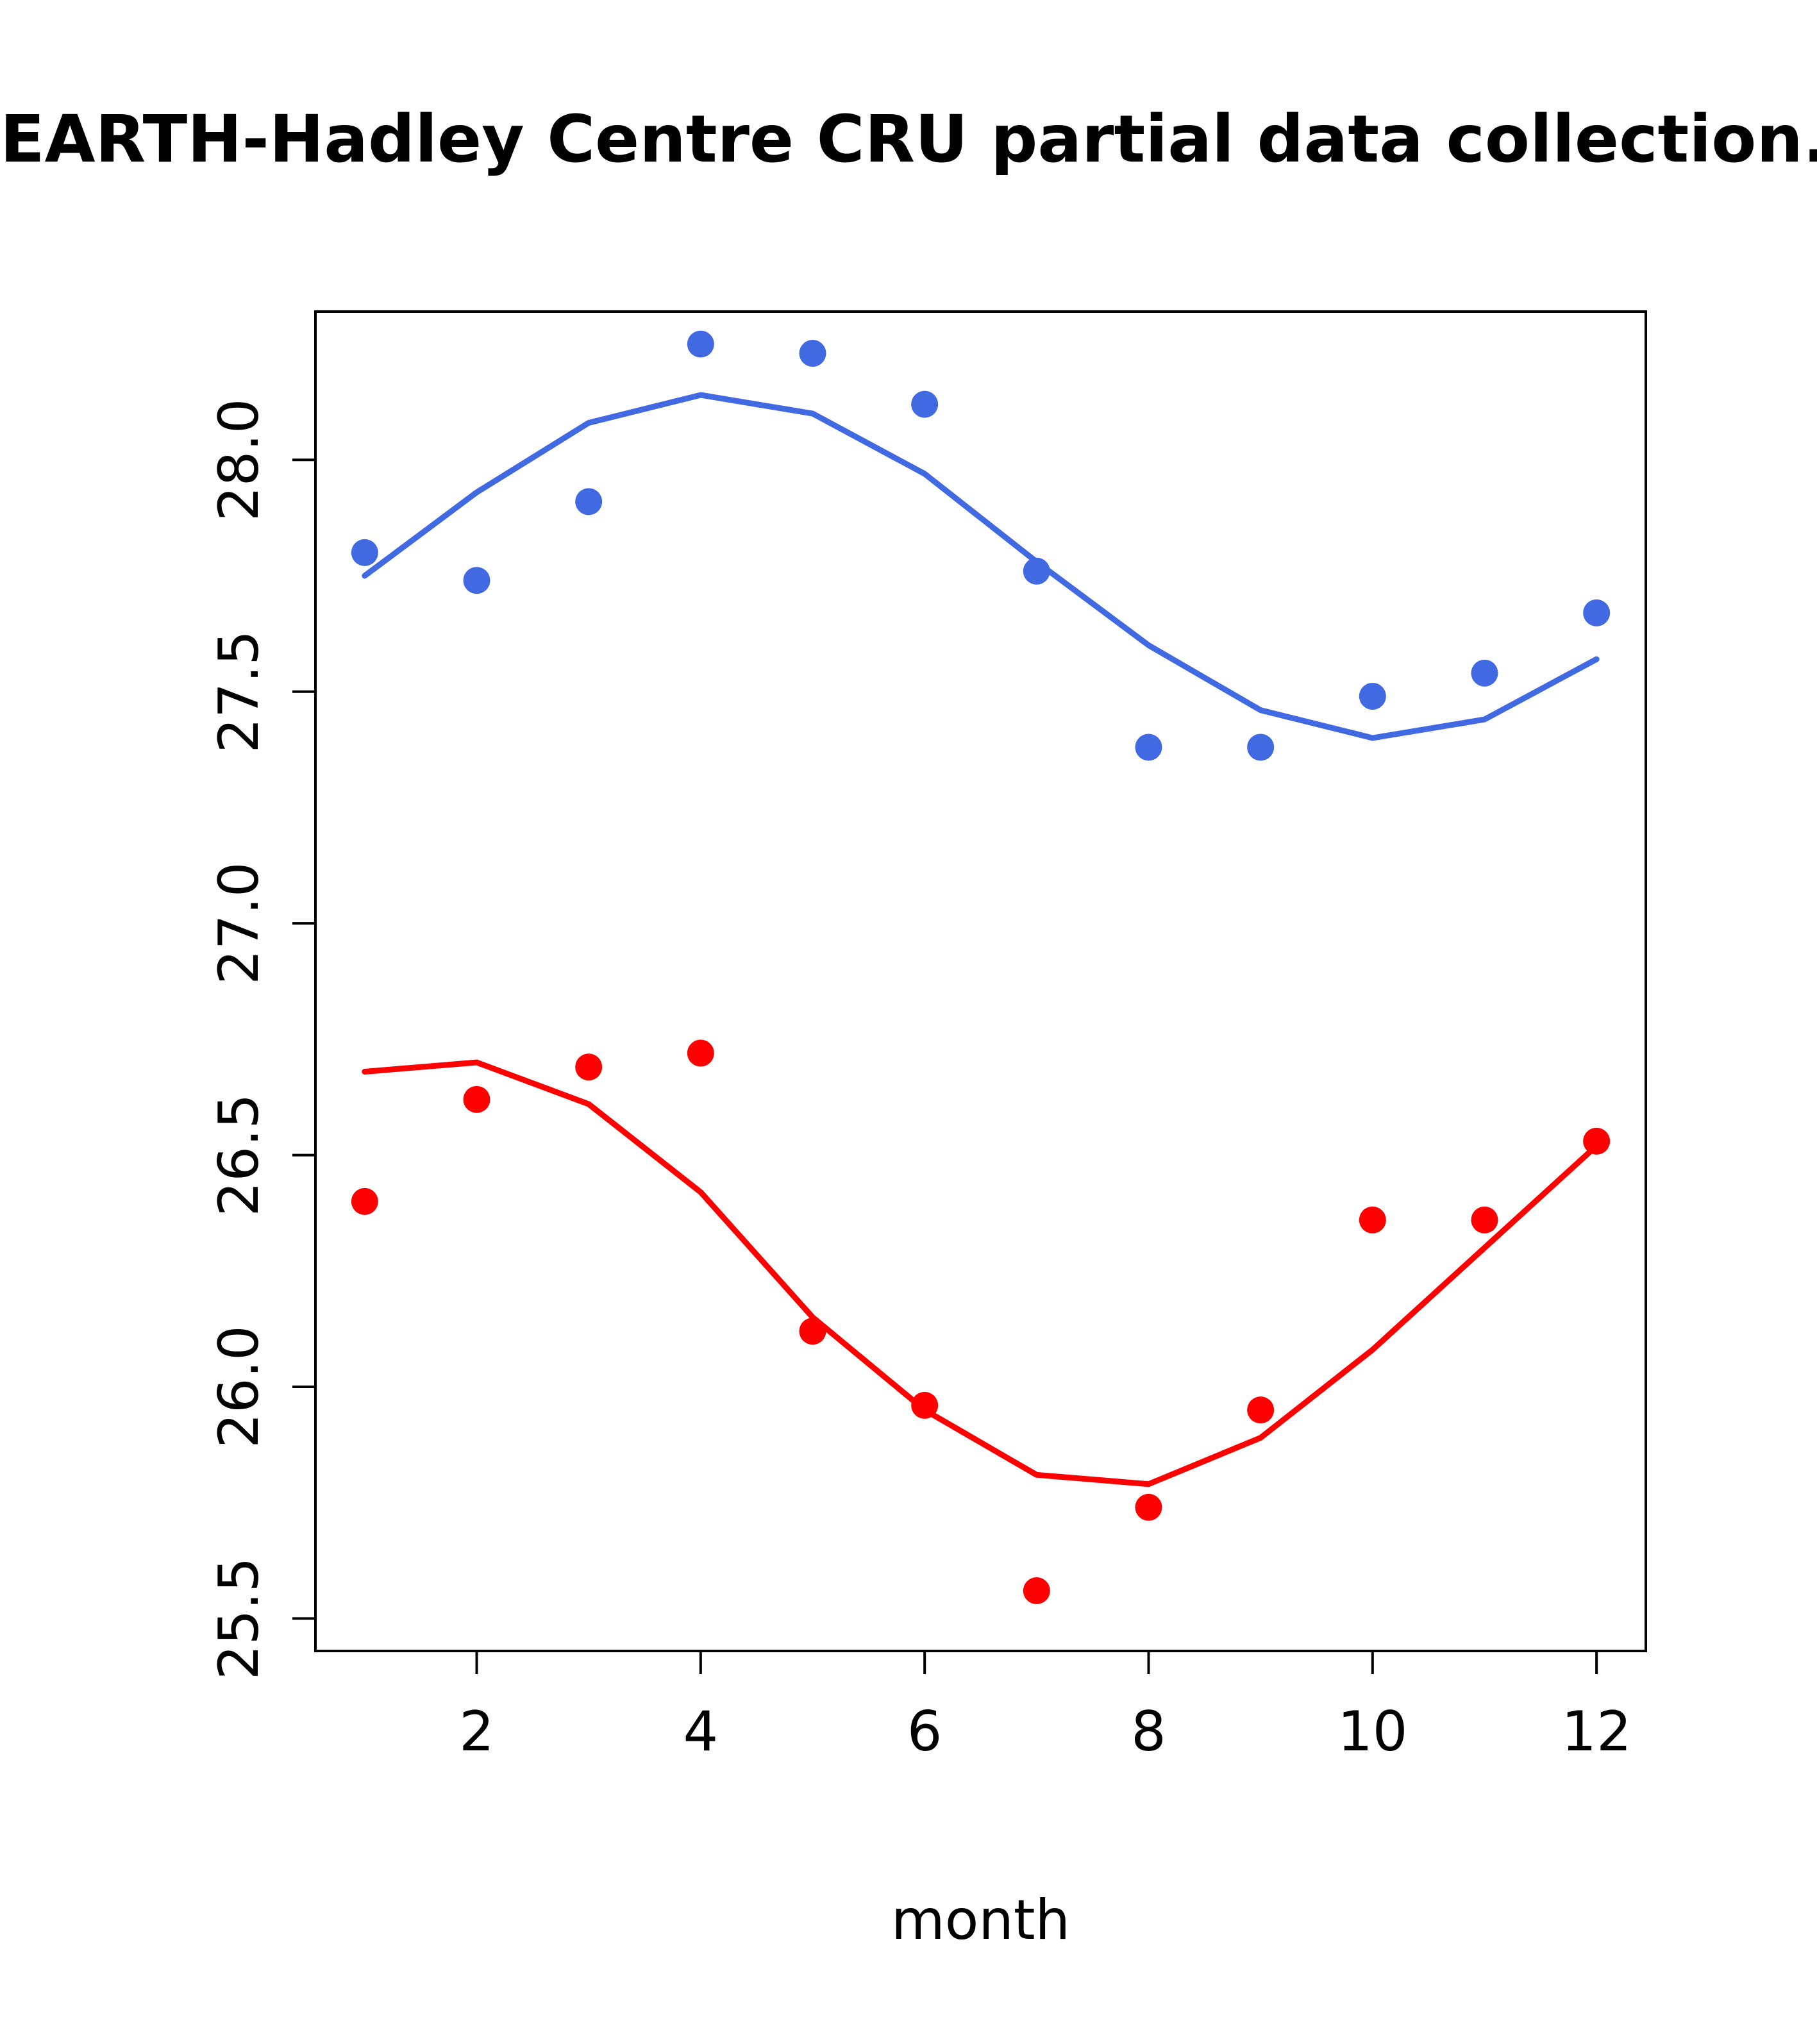 The image size is (1817, 2044). What do you see at coordinates (239, 923) in the screenshot?
I see `y-tick-label: 27.0` at bounding box center [239, 923].